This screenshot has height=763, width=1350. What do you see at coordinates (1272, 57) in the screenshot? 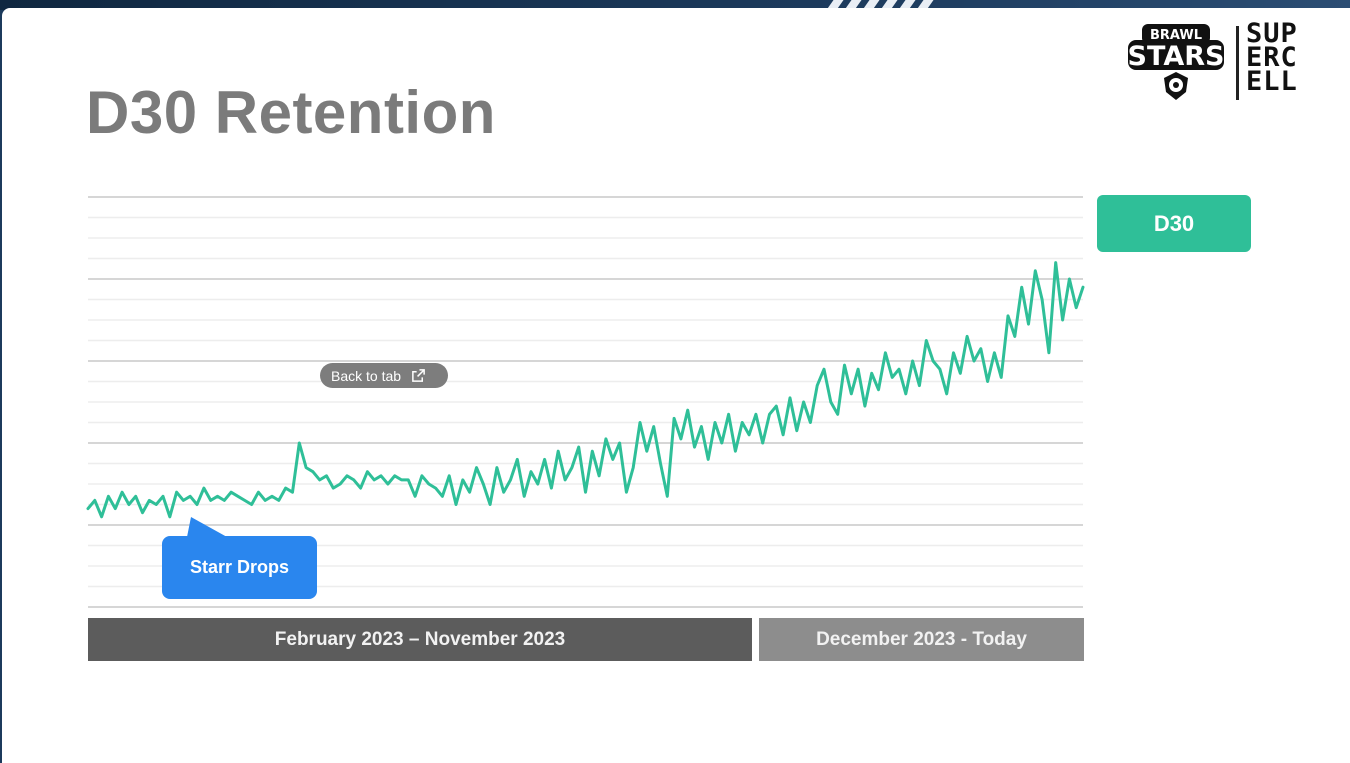
I see `supercell-logo: SUP ERC ELL` at bounding box center [1272, 57].